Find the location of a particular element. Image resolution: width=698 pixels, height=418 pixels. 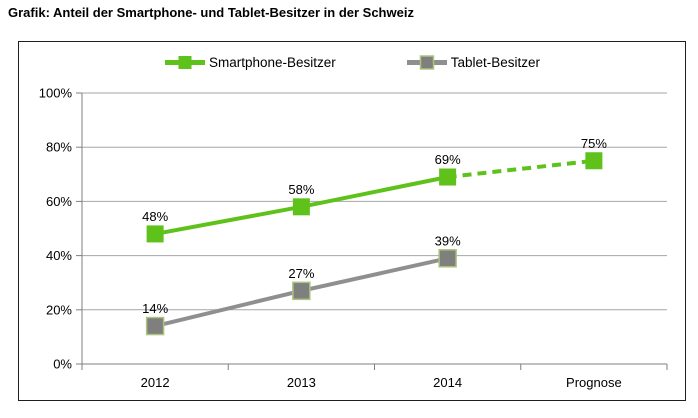

chart-legend: Smartphone-Besitzer Tablet-Besitzer is located at coordinates (352, 62).